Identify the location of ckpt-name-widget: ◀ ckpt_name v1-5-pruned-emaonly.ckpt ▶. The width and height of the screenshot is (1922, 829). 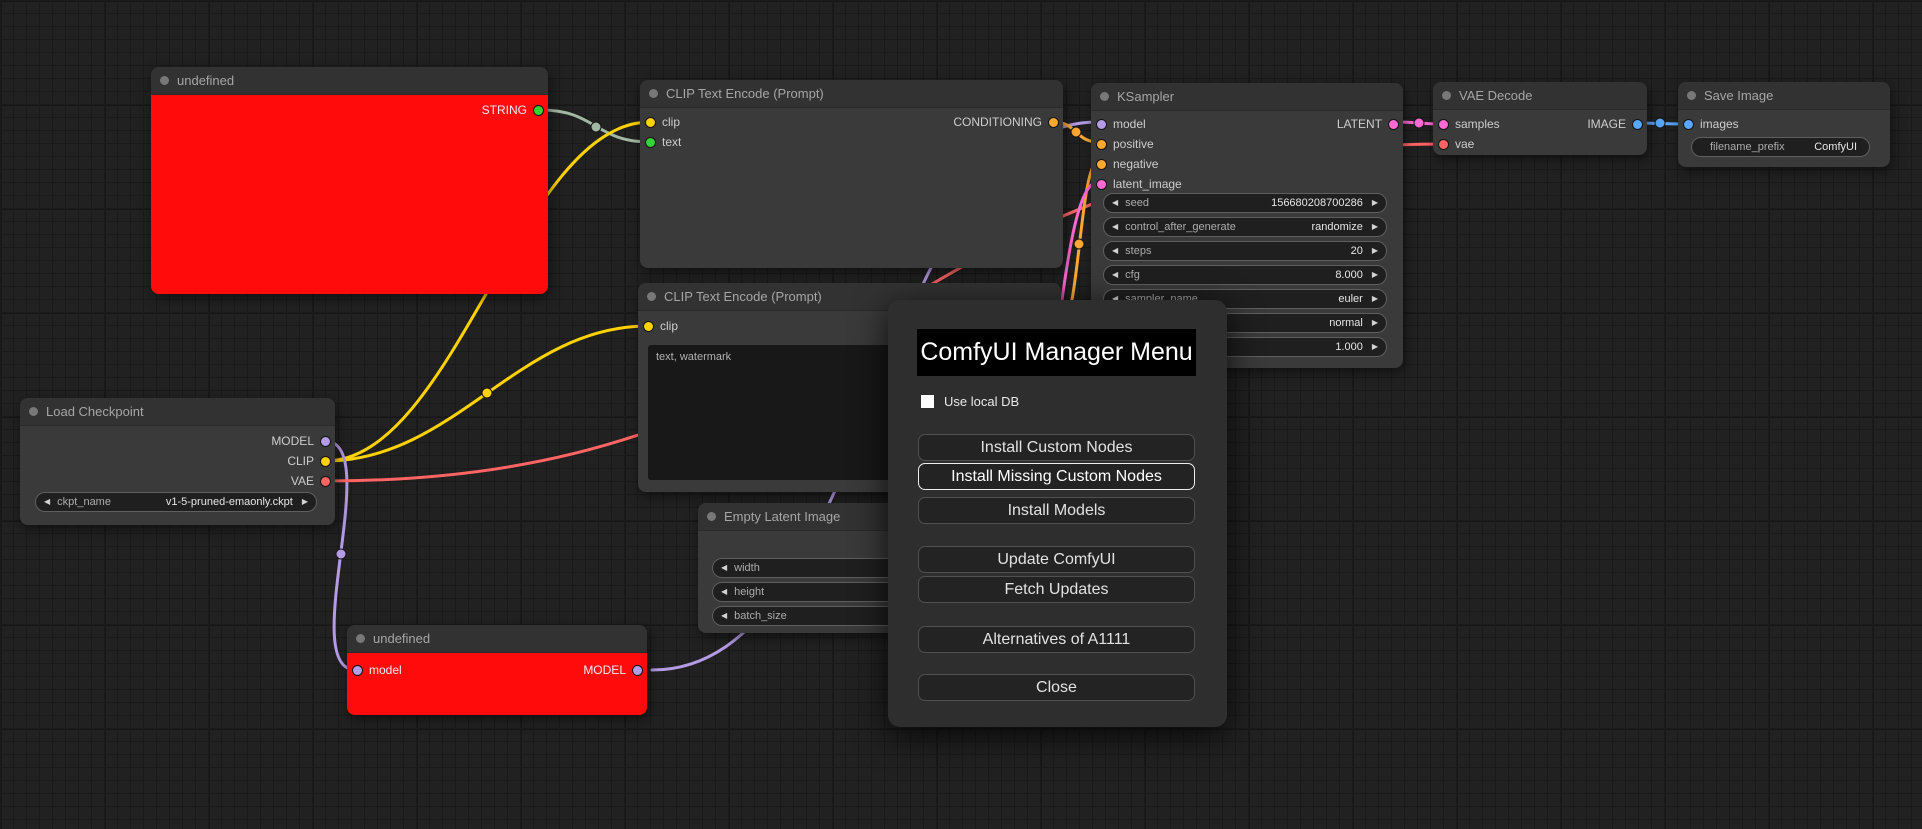
(176, 502).